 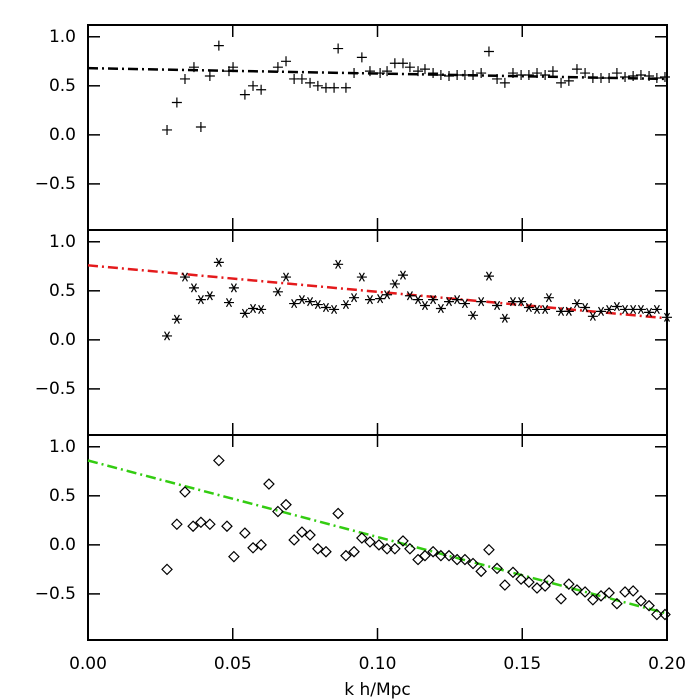 What do you see at coordinates (377, 690) in the screenshot?
I see `x-axis-label: k h/Mpc` at bounding box center [377, 690].